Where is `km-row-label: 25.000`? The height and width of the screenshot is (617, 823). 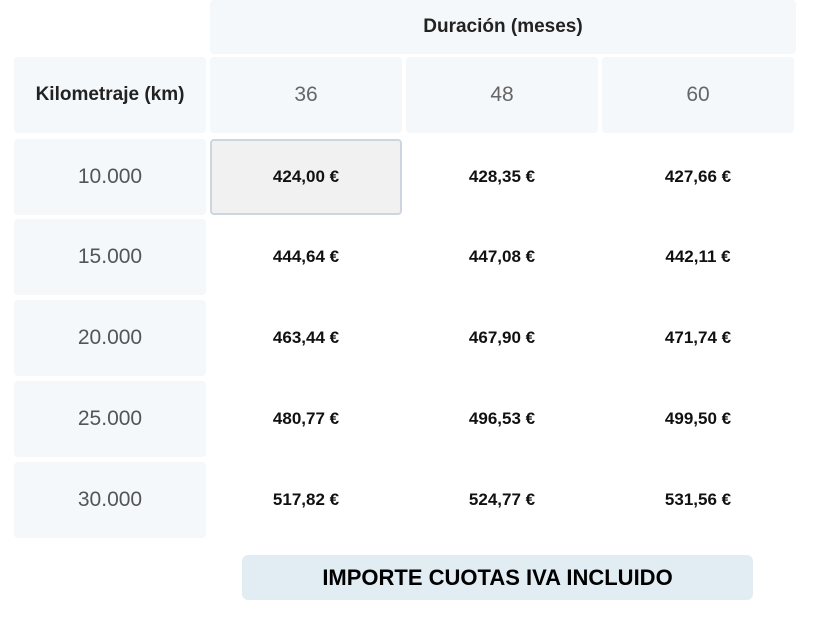
km-row-label: 25.000 is located at coordinates (110, 419).